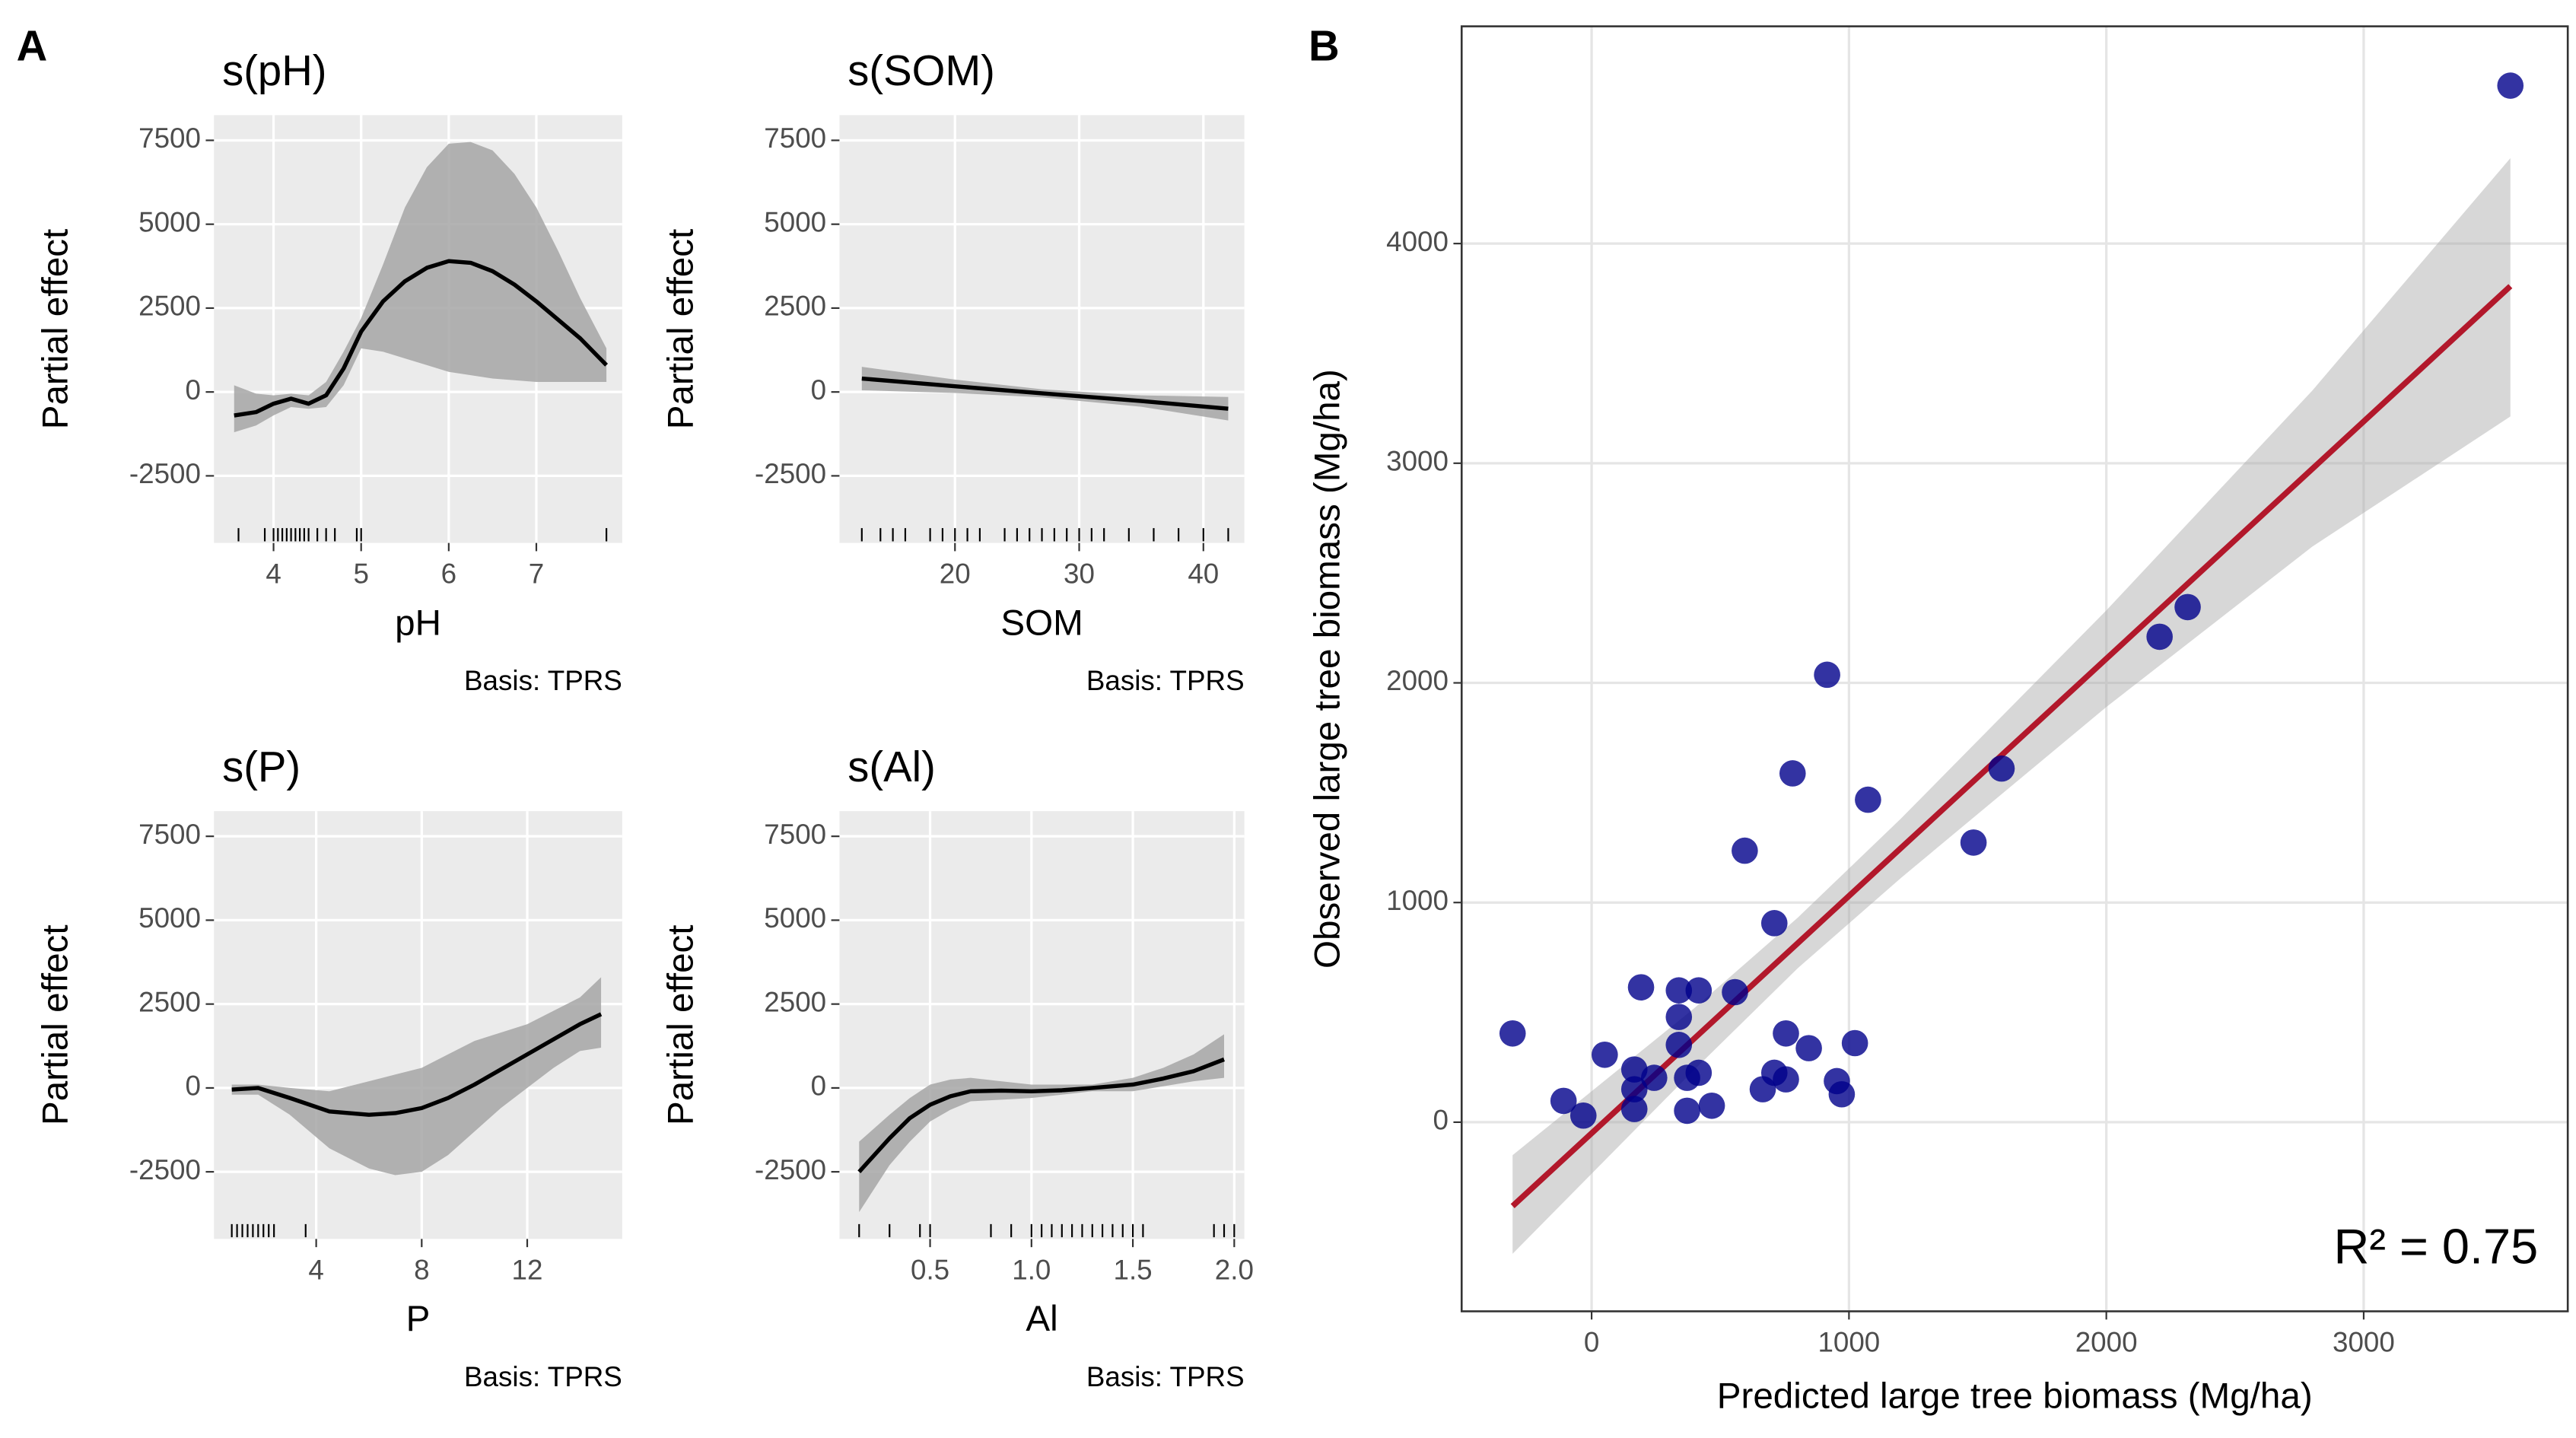  What do you see at coordinates (449, 574) in the screenshot?
I see `x-tick-label: 6` at bounding box center [449, 574].